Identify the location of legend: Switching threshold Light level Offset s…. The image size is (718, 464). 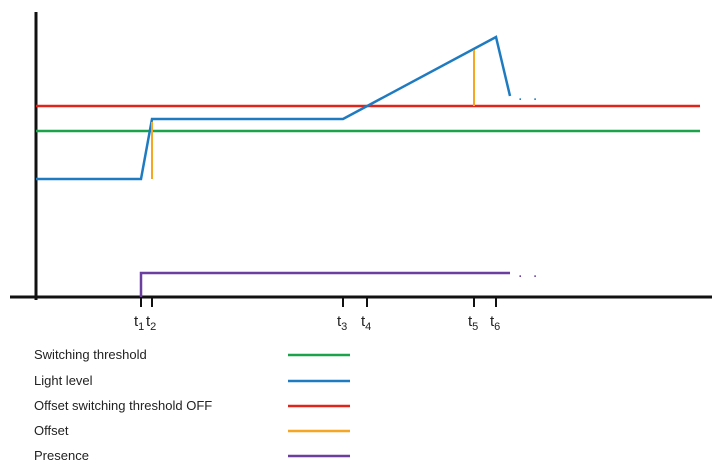
(192, 405).